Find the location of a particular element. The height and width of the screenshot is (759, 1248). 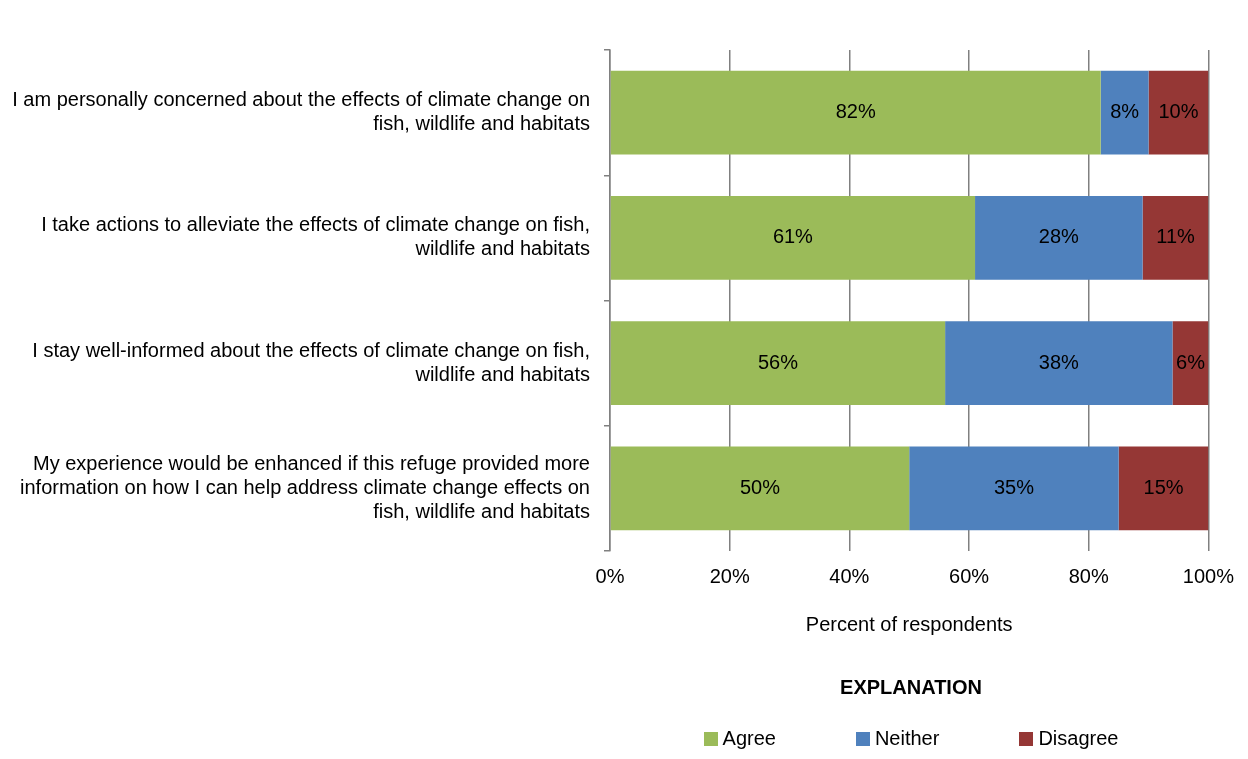

data-label: 6% is located at coordinates (1191, 361).